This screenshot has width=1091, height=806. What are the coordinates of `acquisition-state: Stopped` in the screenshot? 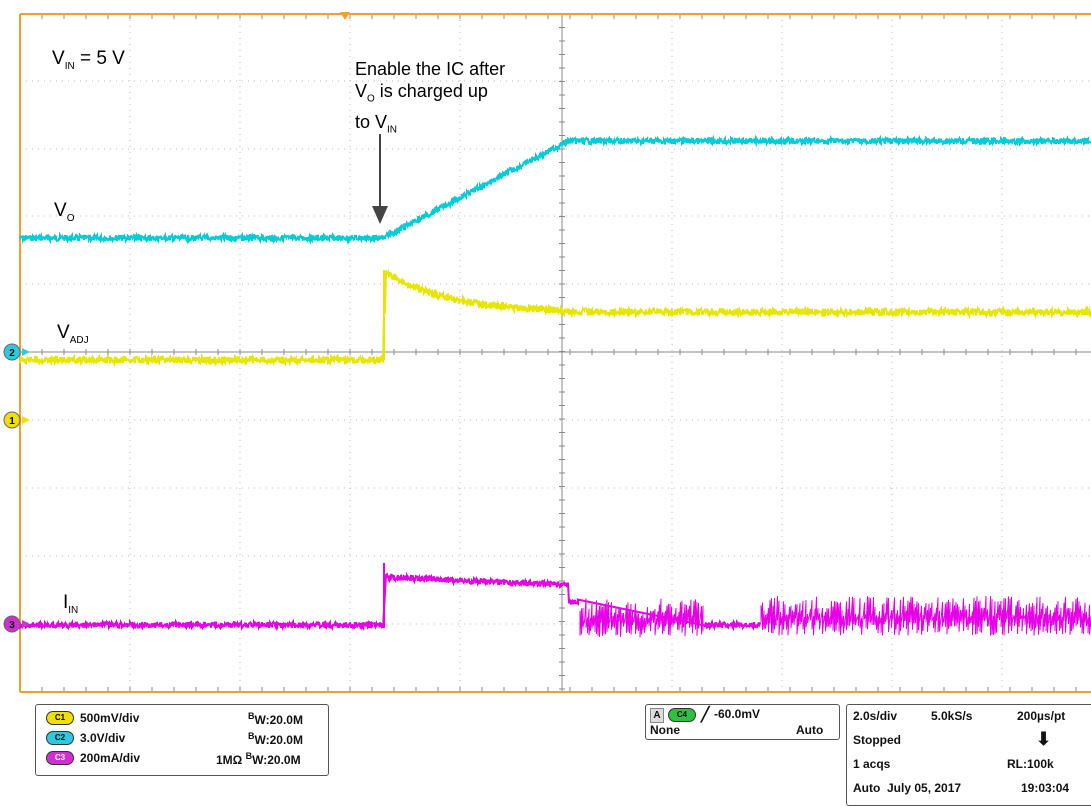 It's located at (877, 740).